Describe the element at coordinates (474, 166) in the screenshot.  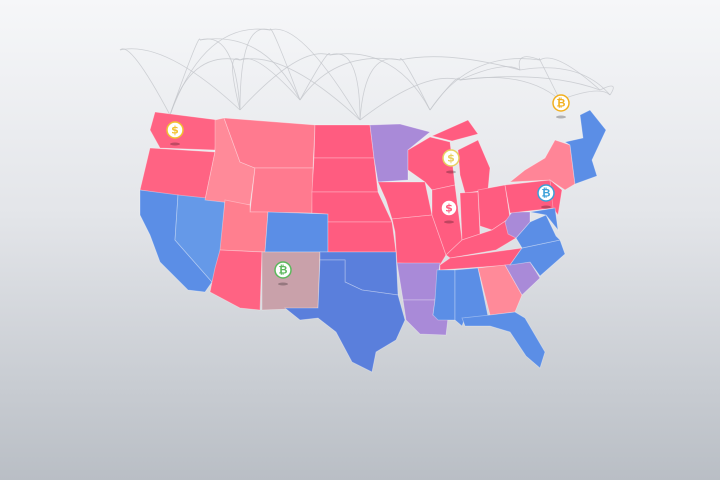
I see `state-mi` at that location.